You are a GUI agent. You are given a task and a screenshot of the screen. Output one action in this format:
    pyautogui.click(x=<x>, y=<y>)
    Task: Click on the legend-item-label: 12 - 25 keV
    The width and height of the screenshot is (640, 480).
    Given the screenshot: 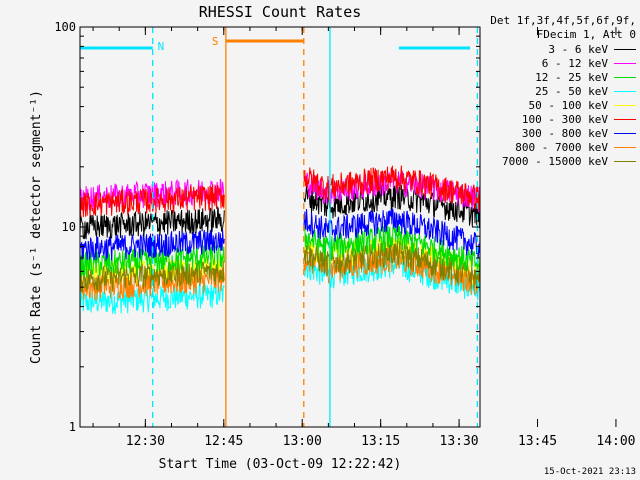 What is the action you would take?
    pyautogui.click(x=571, y=77)
    